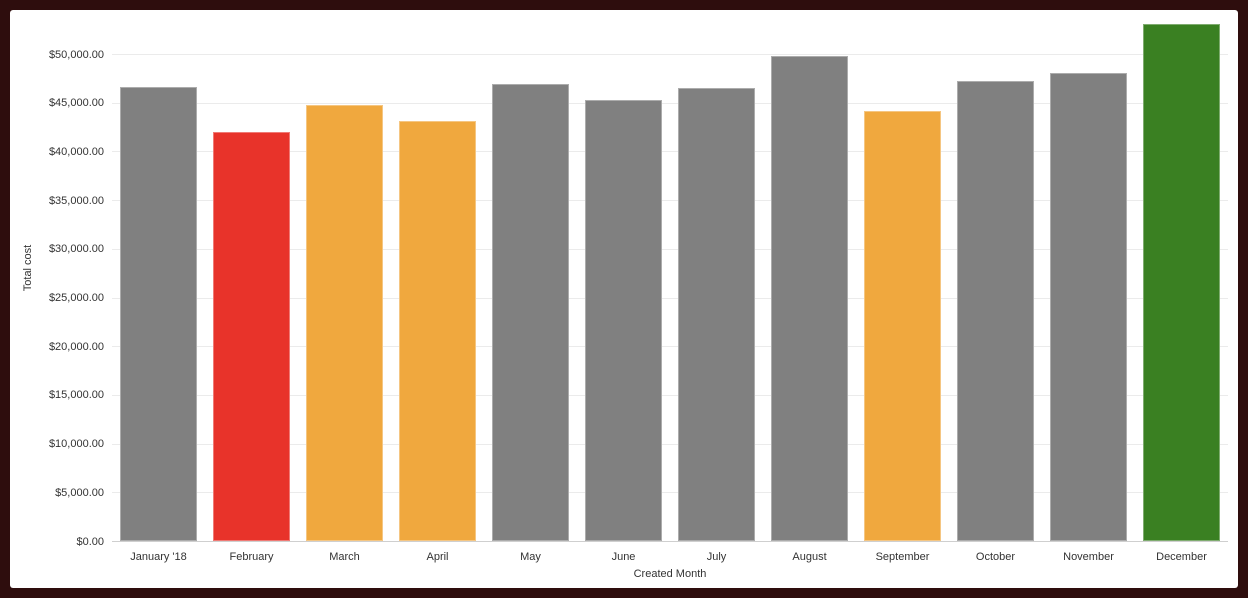  What do you see at coordinates (995, 311) in the screenshot?
I see `bar-october` at bounding box center [995, 311].